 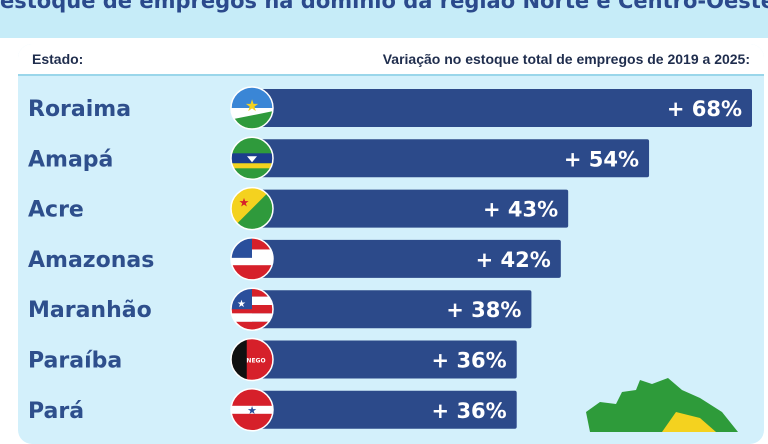 I want to click on svg-text: NEGO, so click(x=255, y=361).